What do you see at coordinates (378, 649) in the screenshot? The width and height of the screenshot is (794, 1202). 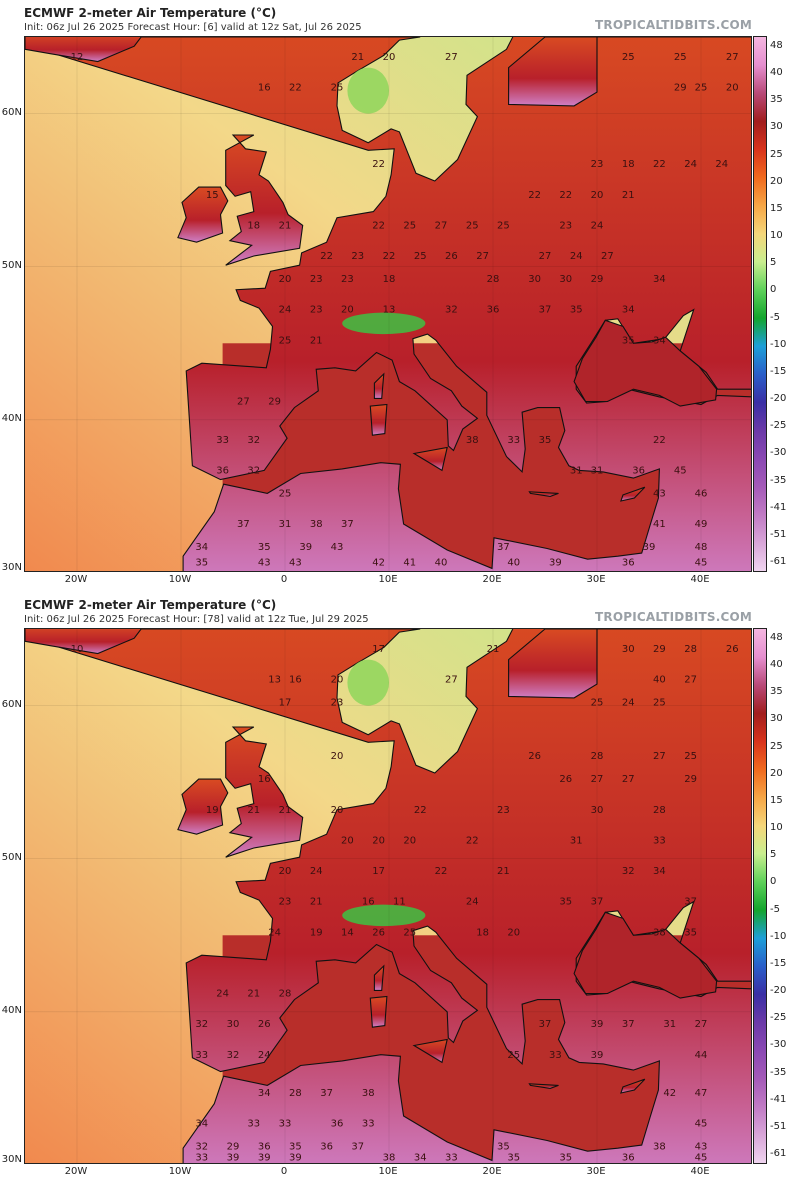 I see `temperature-value: 17` at bounding box center [378, 649].